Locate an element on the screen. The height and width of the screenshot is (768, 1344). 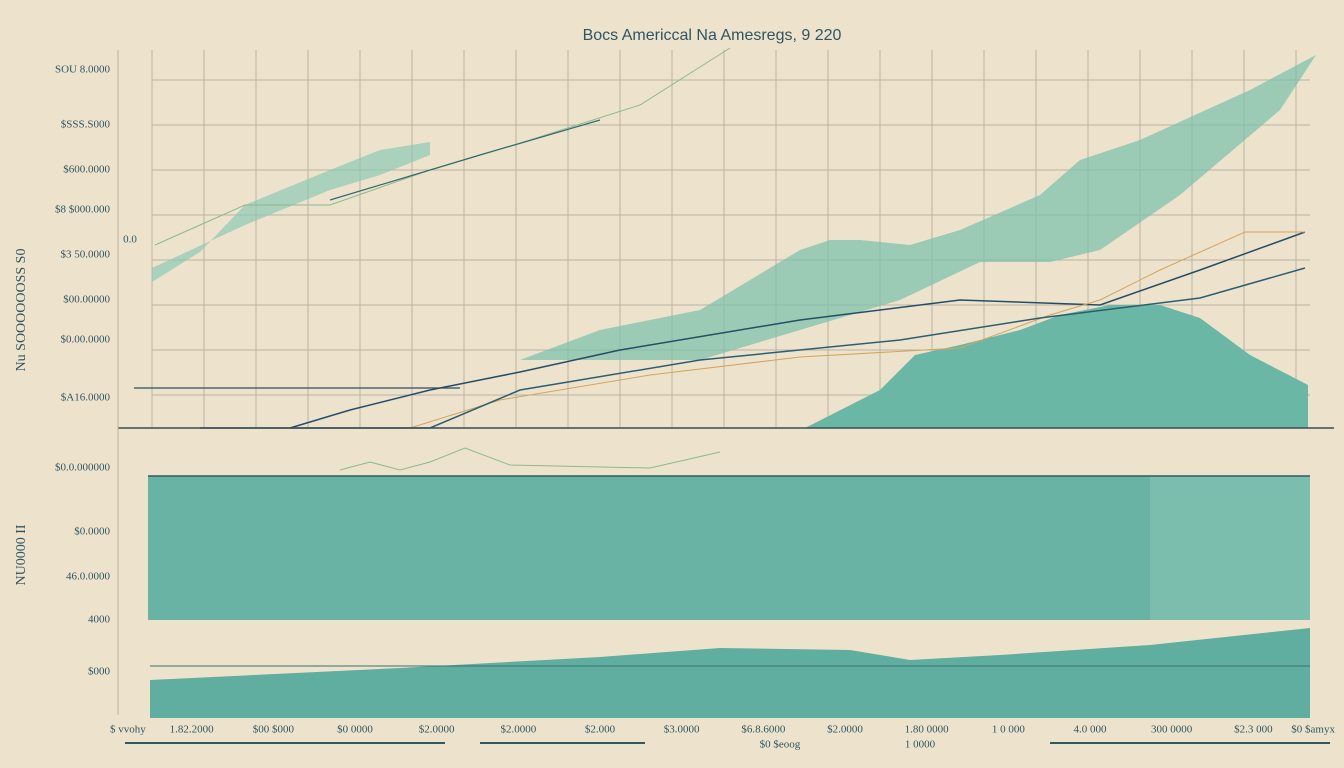
x-tick-label: $00 $000 is located at coordinates (274, 730).